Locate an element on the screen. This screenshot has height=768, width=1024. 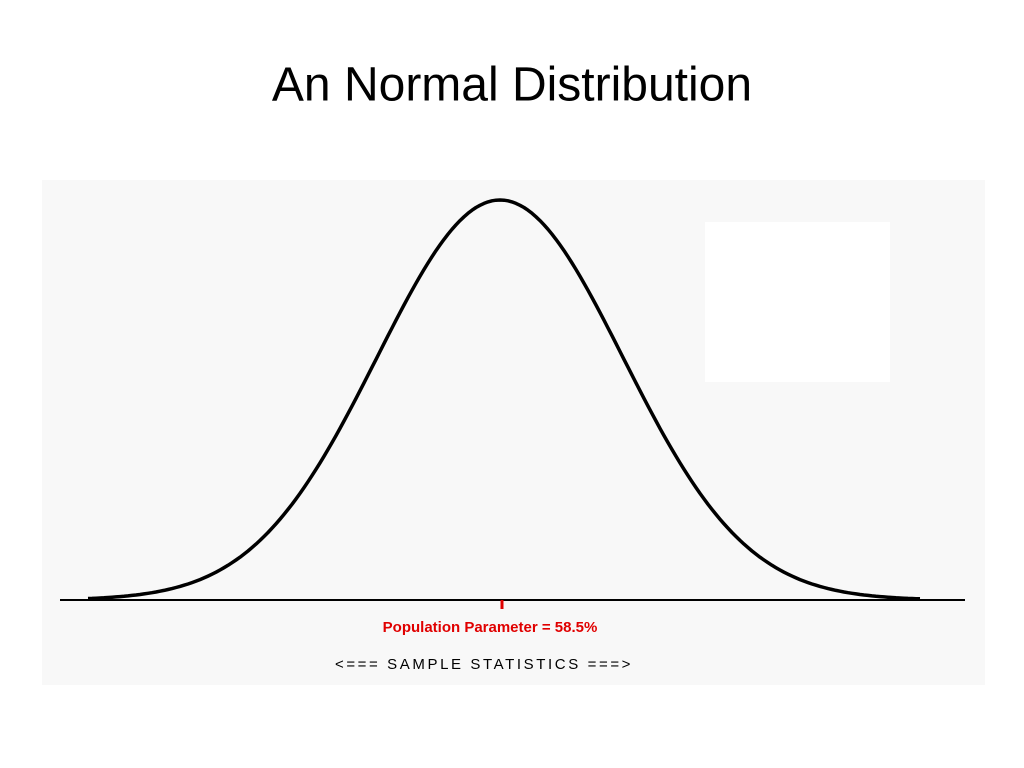
parameter-label: Population Parameter = 58.5% is located at coordinates (490, 627).